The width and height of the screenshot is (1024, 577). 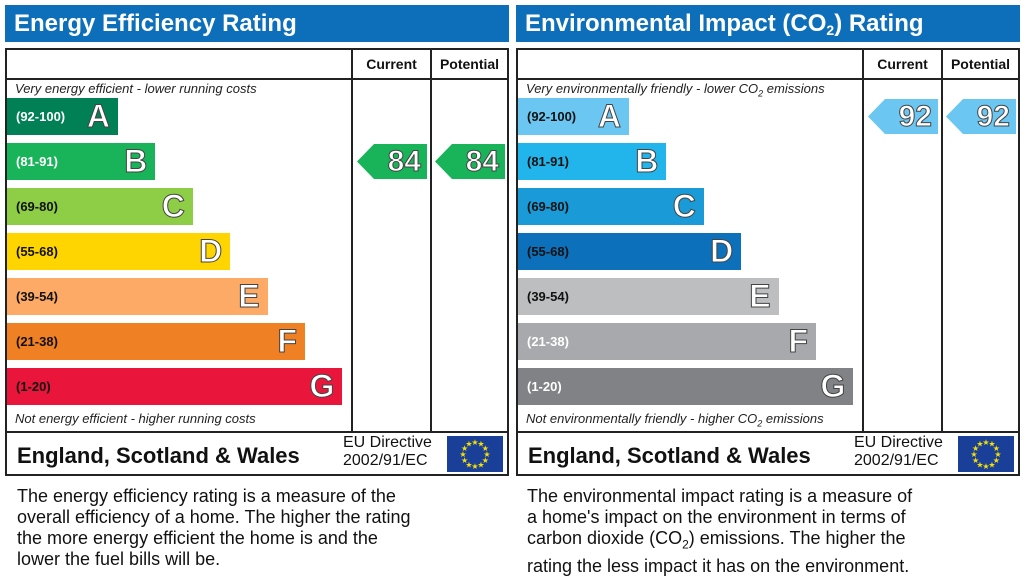 What do you see at coordinates (648, 296) in the screenshot?
I see `band-e: (39-54) E` at bounding box center [648, 296].